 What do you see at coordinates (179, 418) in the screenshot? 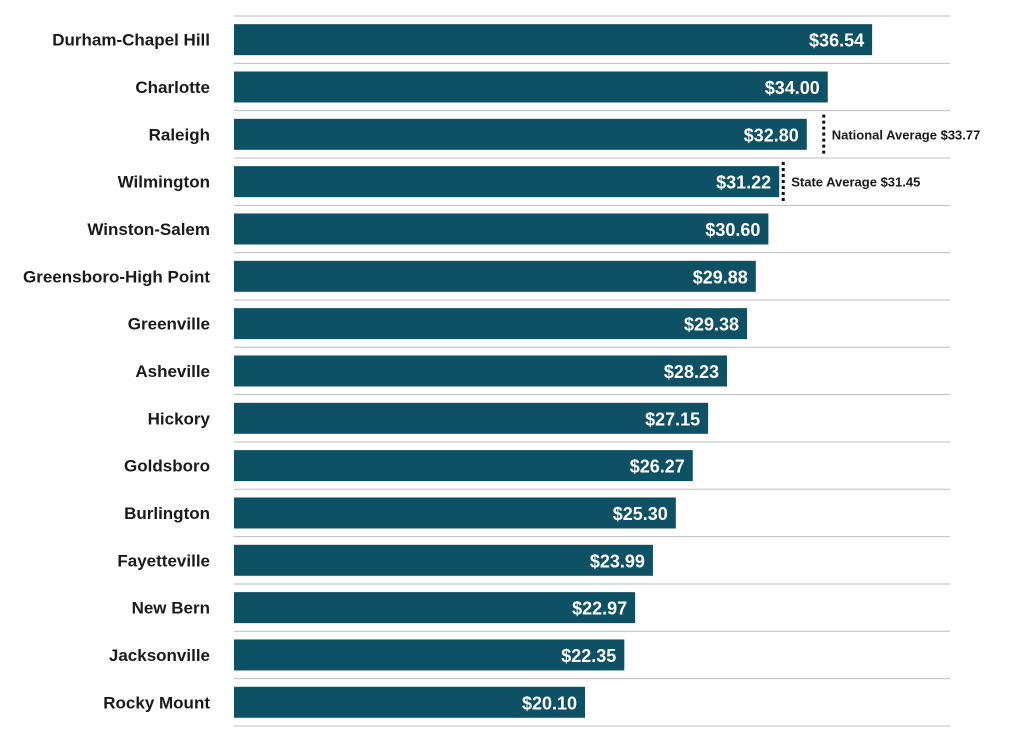
I see `category-label: Hickory` at bounding box center [179, 418].